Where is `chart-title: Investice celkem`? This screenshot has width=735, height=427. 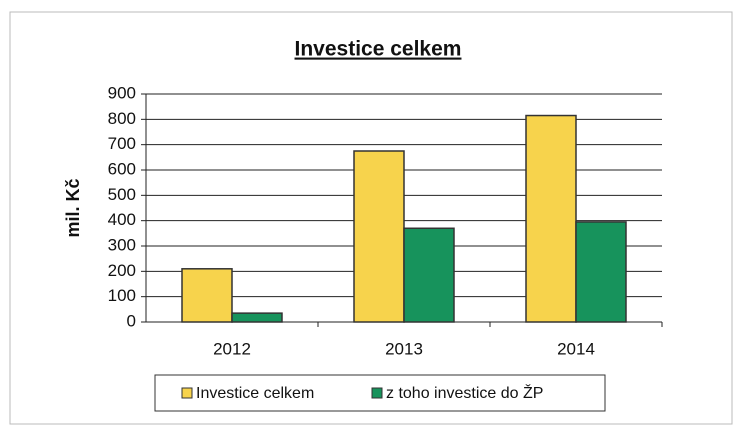 chart-title: Investice celkem is located at coordinates (378, 49).